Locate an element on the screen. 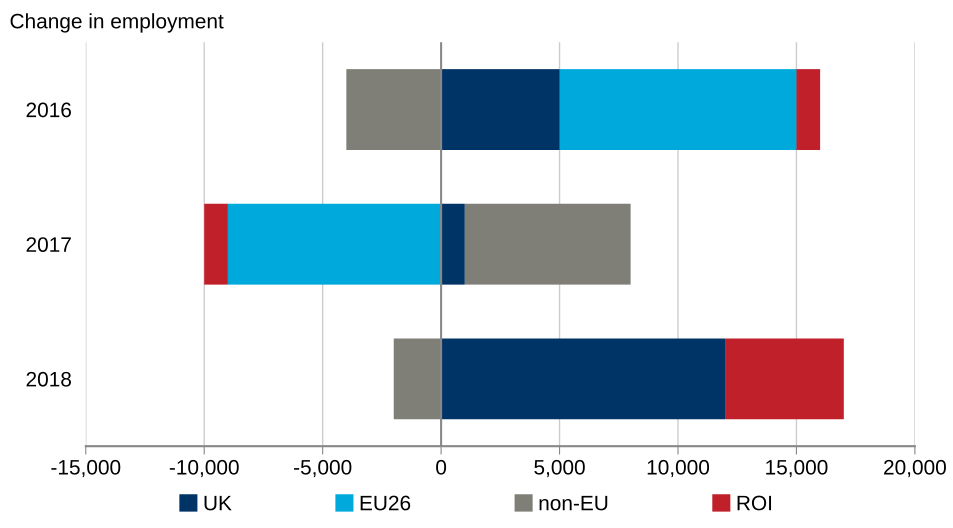 The image size is (953, 528). x-tick-label: 10,000 is located at coordinates (679, 469).